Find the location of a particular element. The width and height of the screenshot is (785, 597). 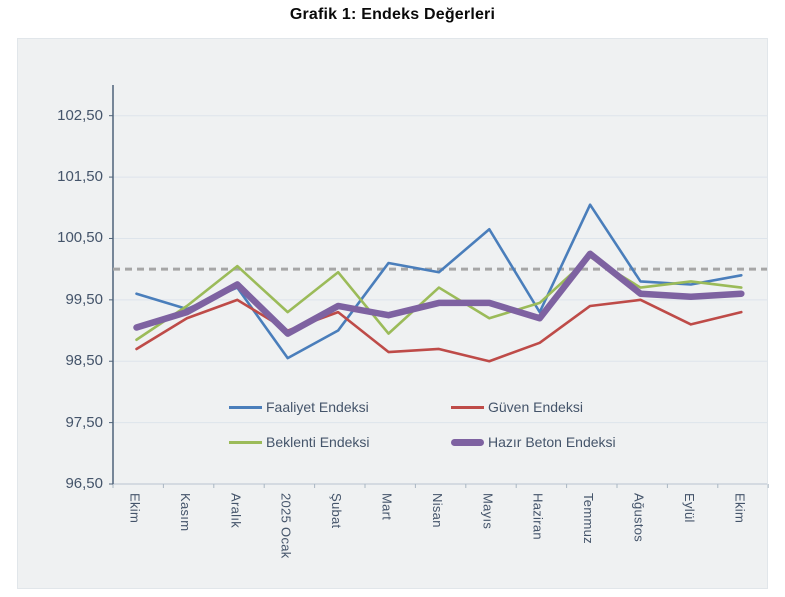

x-axis-label: Mayıs is located at coordinates (488, 511).